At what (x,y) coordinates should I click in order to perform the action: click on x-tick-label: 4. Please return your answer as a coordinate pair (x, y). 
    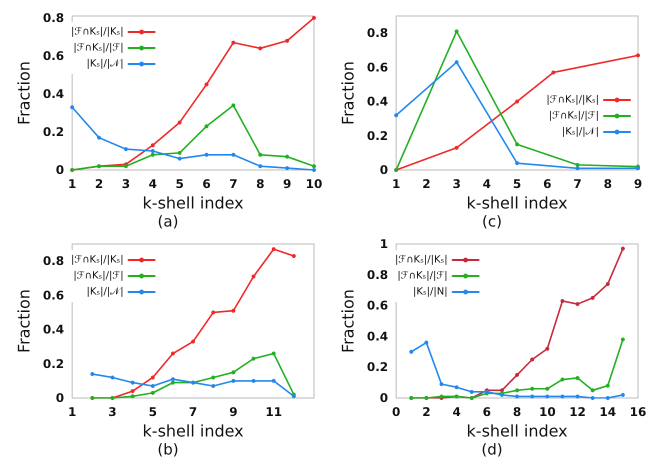
    Looking at the image, I should click on (456, 412).